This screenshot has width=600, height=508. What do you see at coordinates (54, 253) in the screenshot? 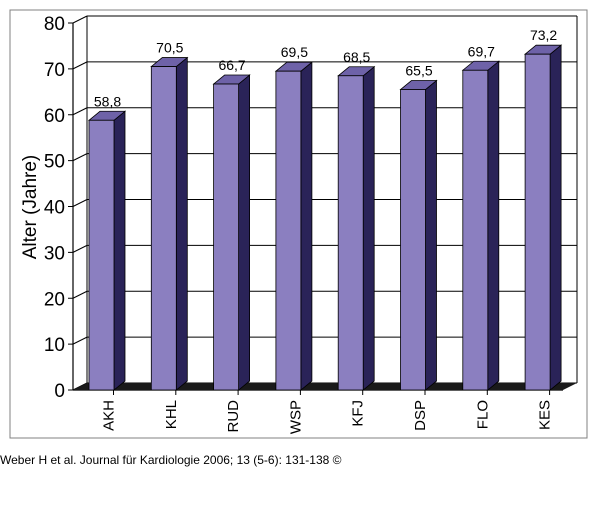
I see `y-tick-label: 30` at bounding box center [54, 253].